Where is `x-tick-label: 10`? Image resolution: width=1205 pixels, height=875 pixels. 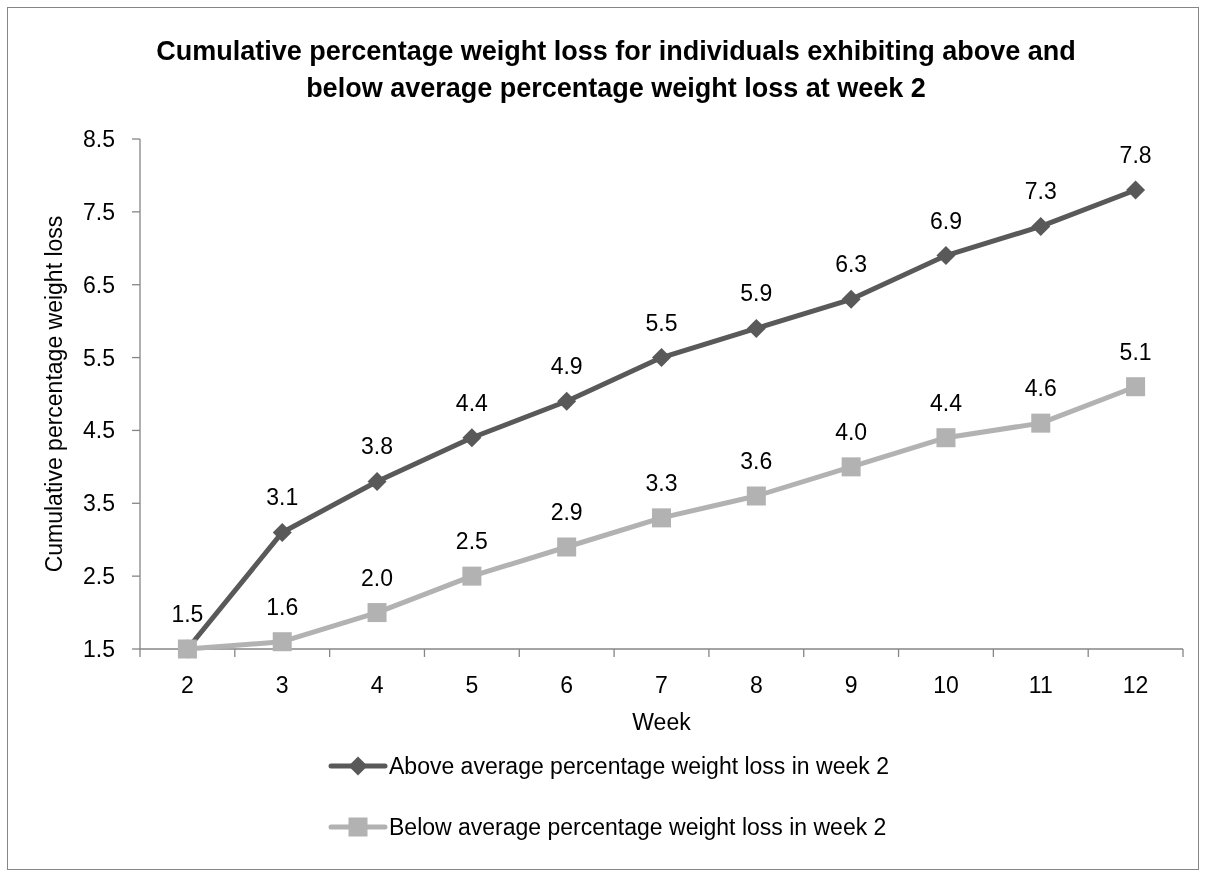
x-tick-label: 10 is located at coordinates (946, 685).